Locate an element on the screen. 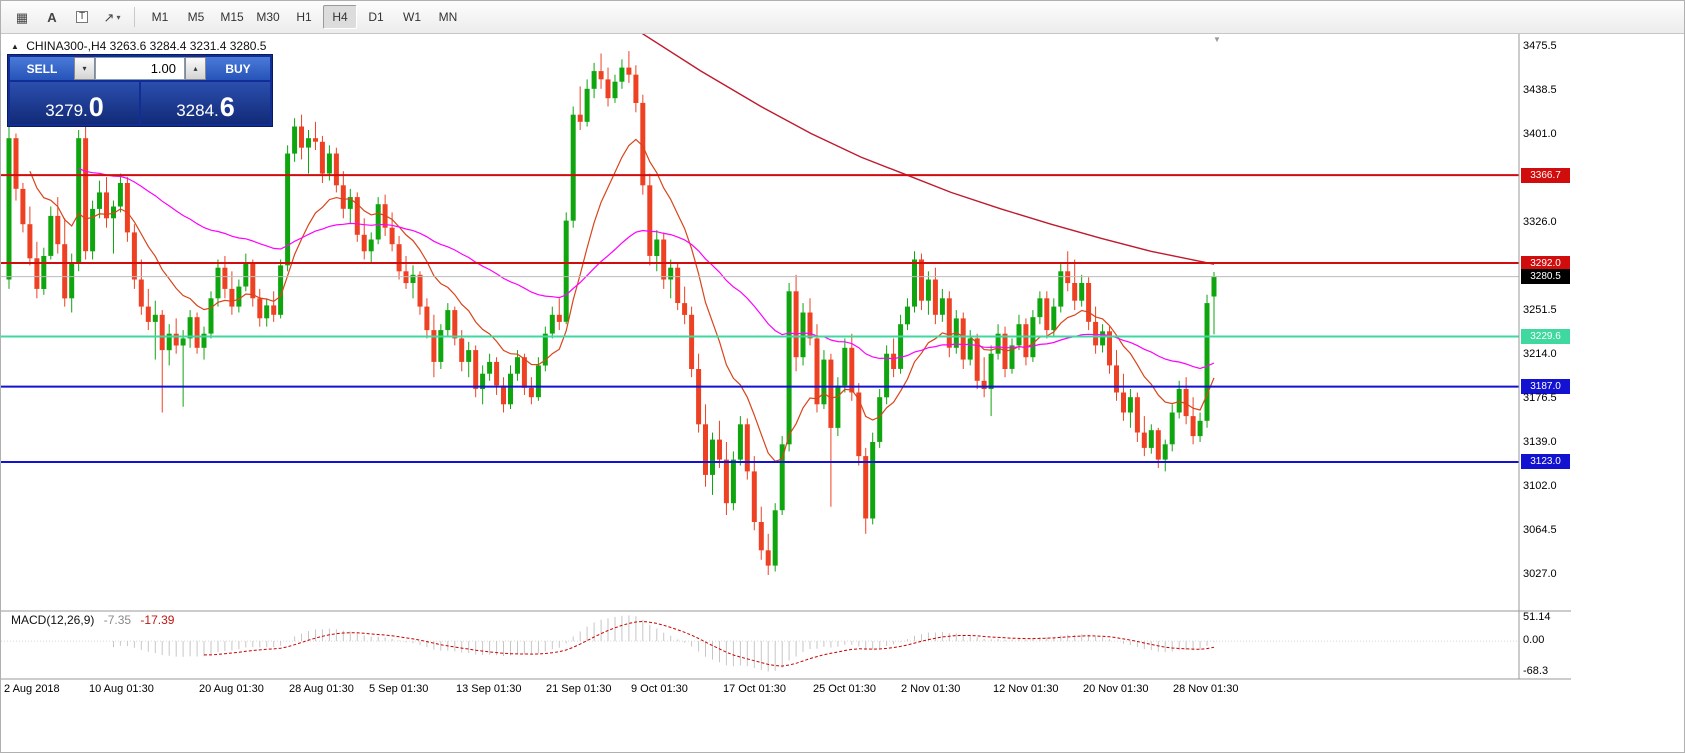 Image resolution: width=1685 pixels, height=753 pixels. time-axis-label: 9 Oct 01:30 is located at coordinates (659, 689).